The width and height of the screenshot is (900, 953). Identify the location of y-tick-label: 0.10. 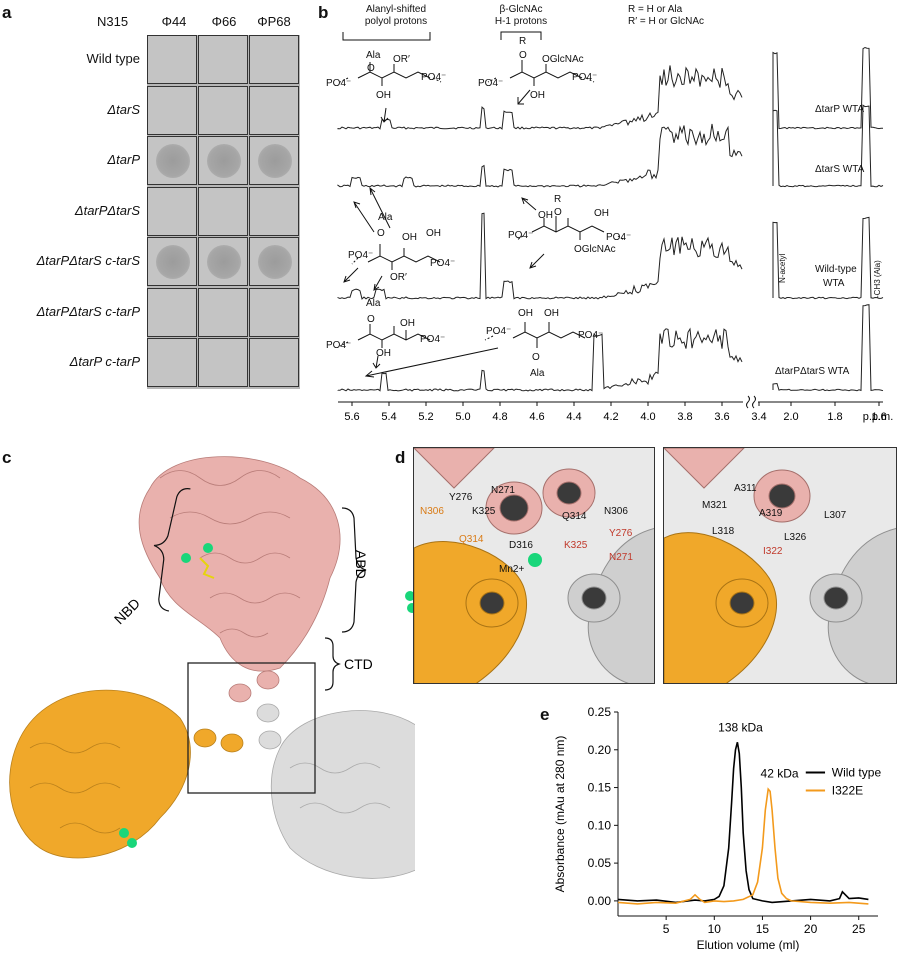
(600, 825).